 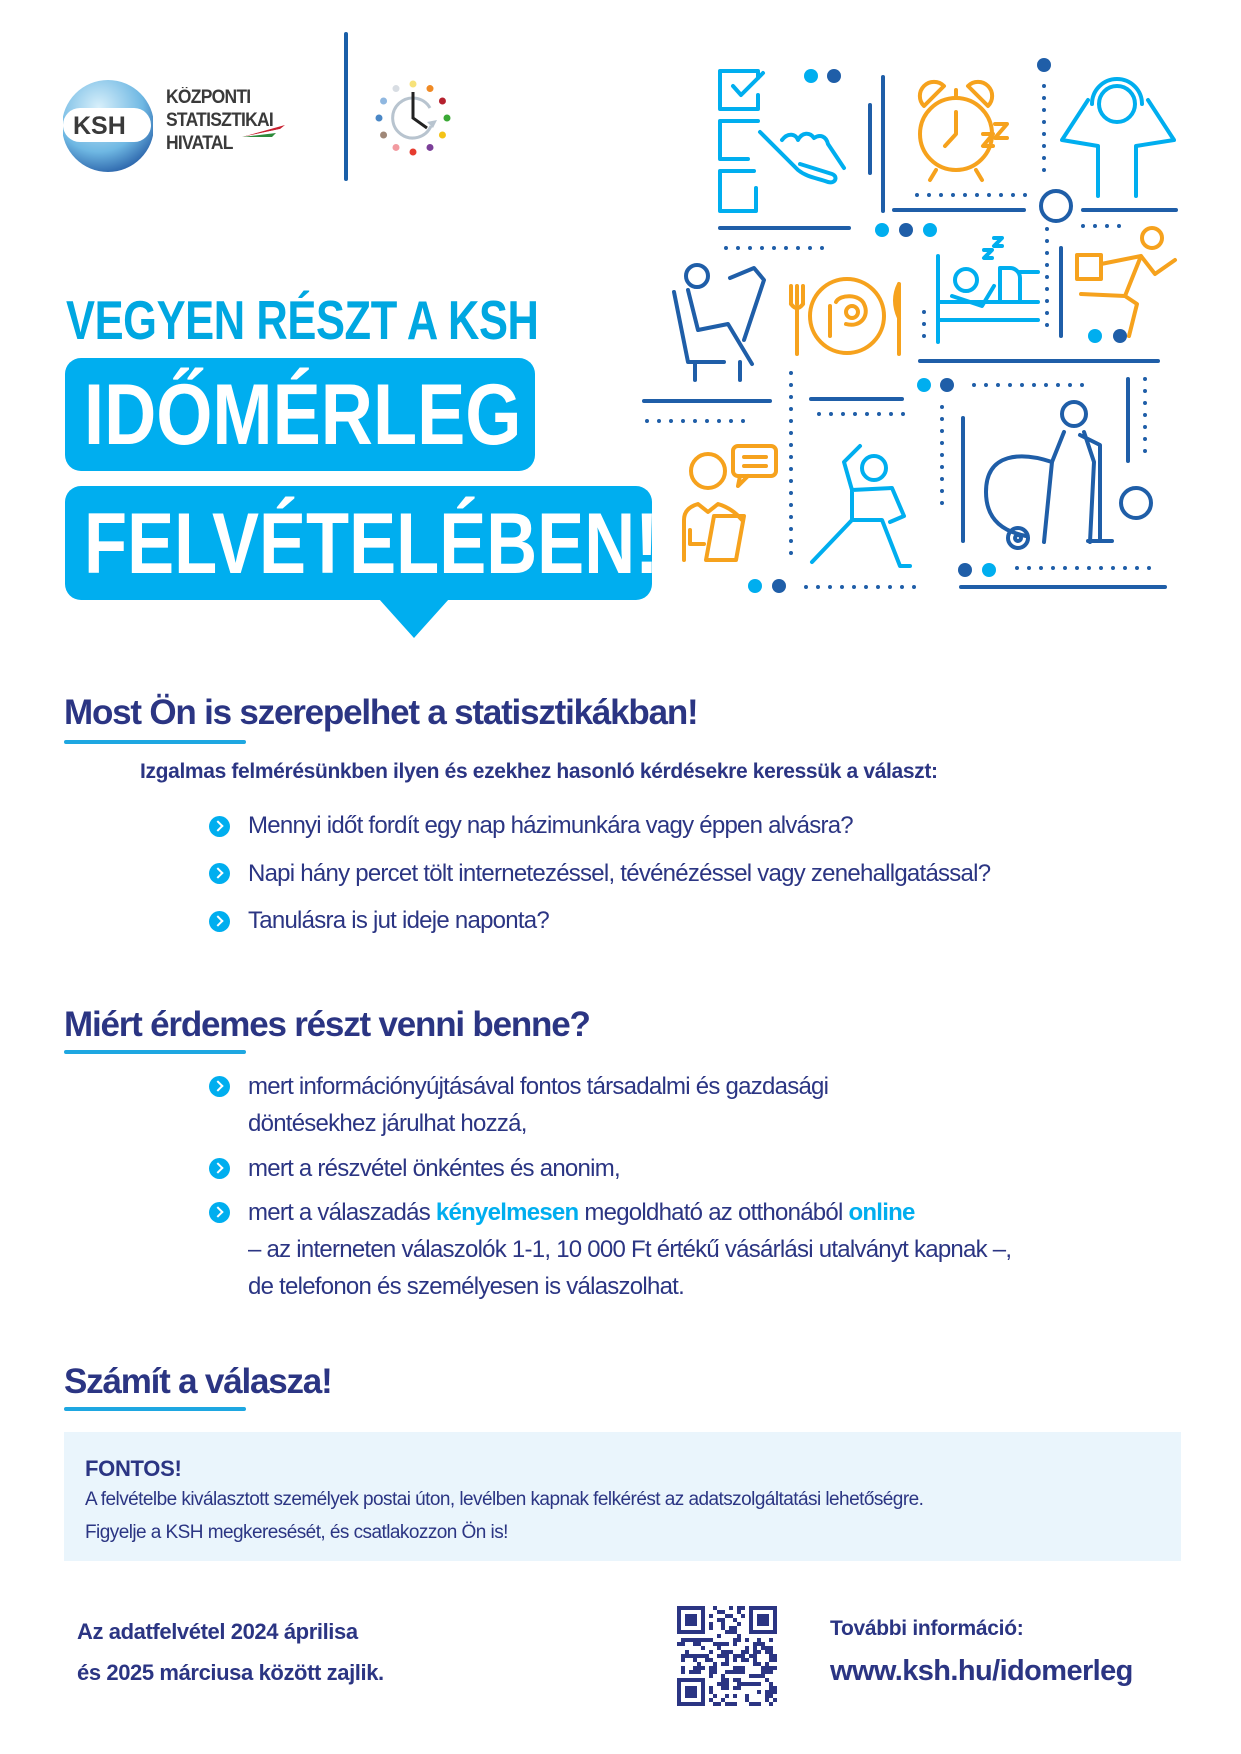 I want to click on stretching-person-icon, so click(x=861, y=506).